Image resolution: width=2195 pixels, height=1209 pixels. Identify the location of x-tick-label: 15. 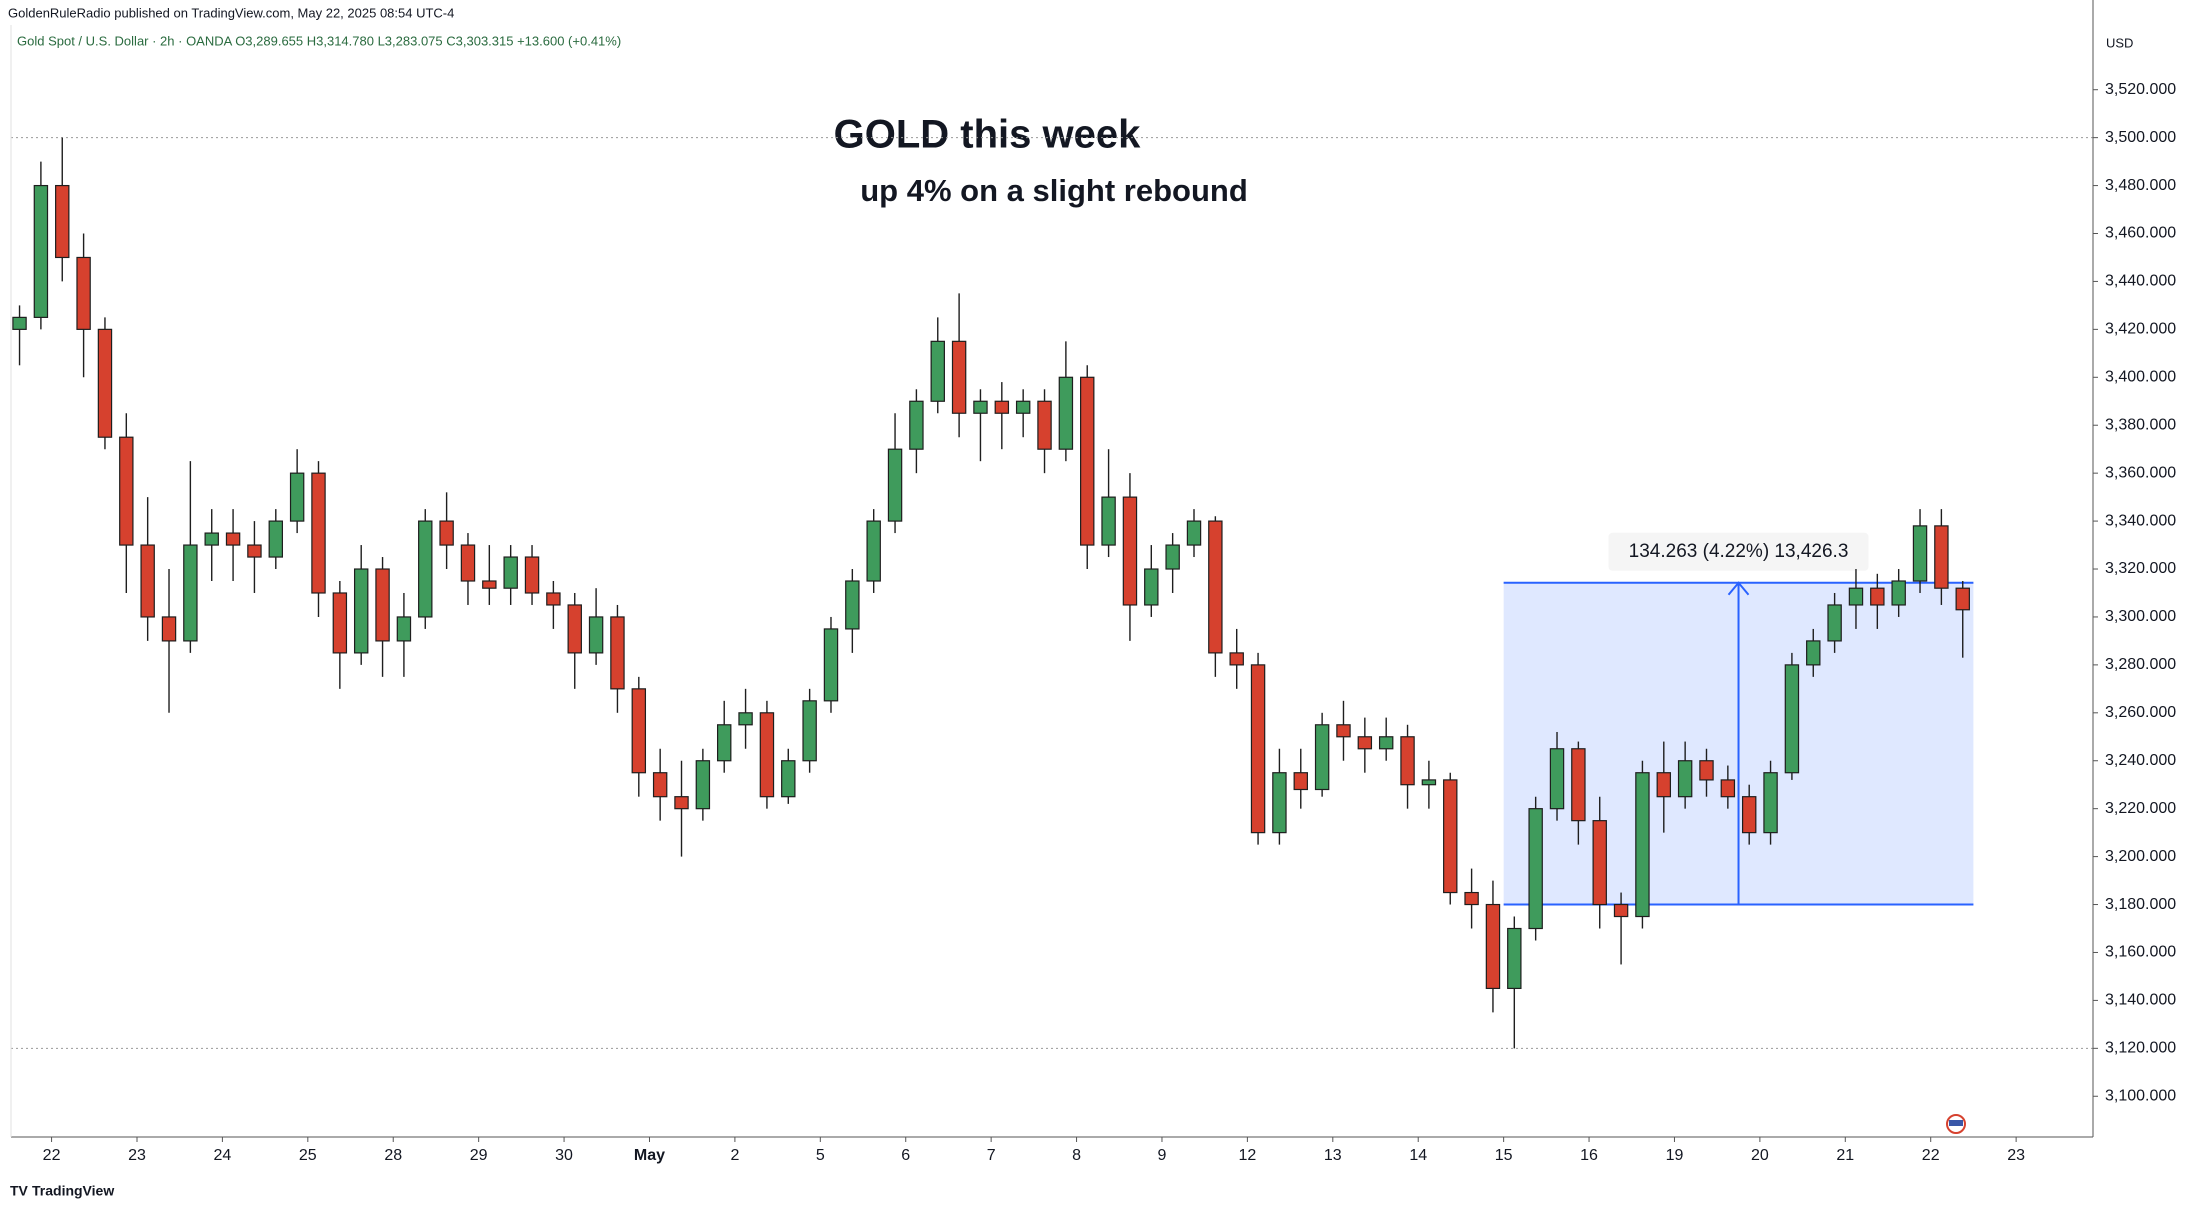
(1504, 1155).